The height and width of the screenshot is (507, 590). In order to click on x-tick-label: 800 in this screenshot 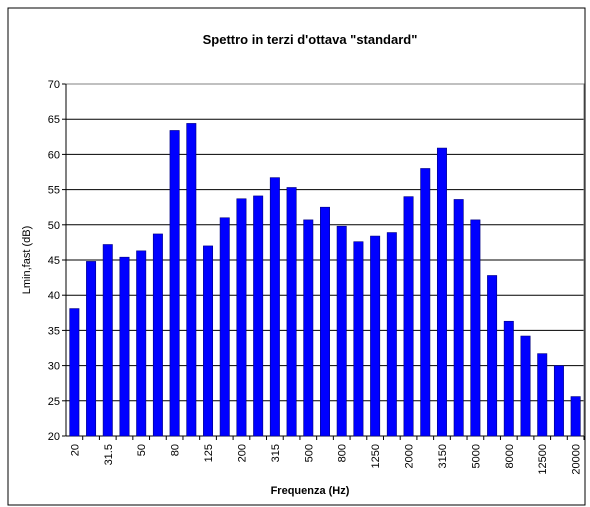, I will do `click(343, 453)`.